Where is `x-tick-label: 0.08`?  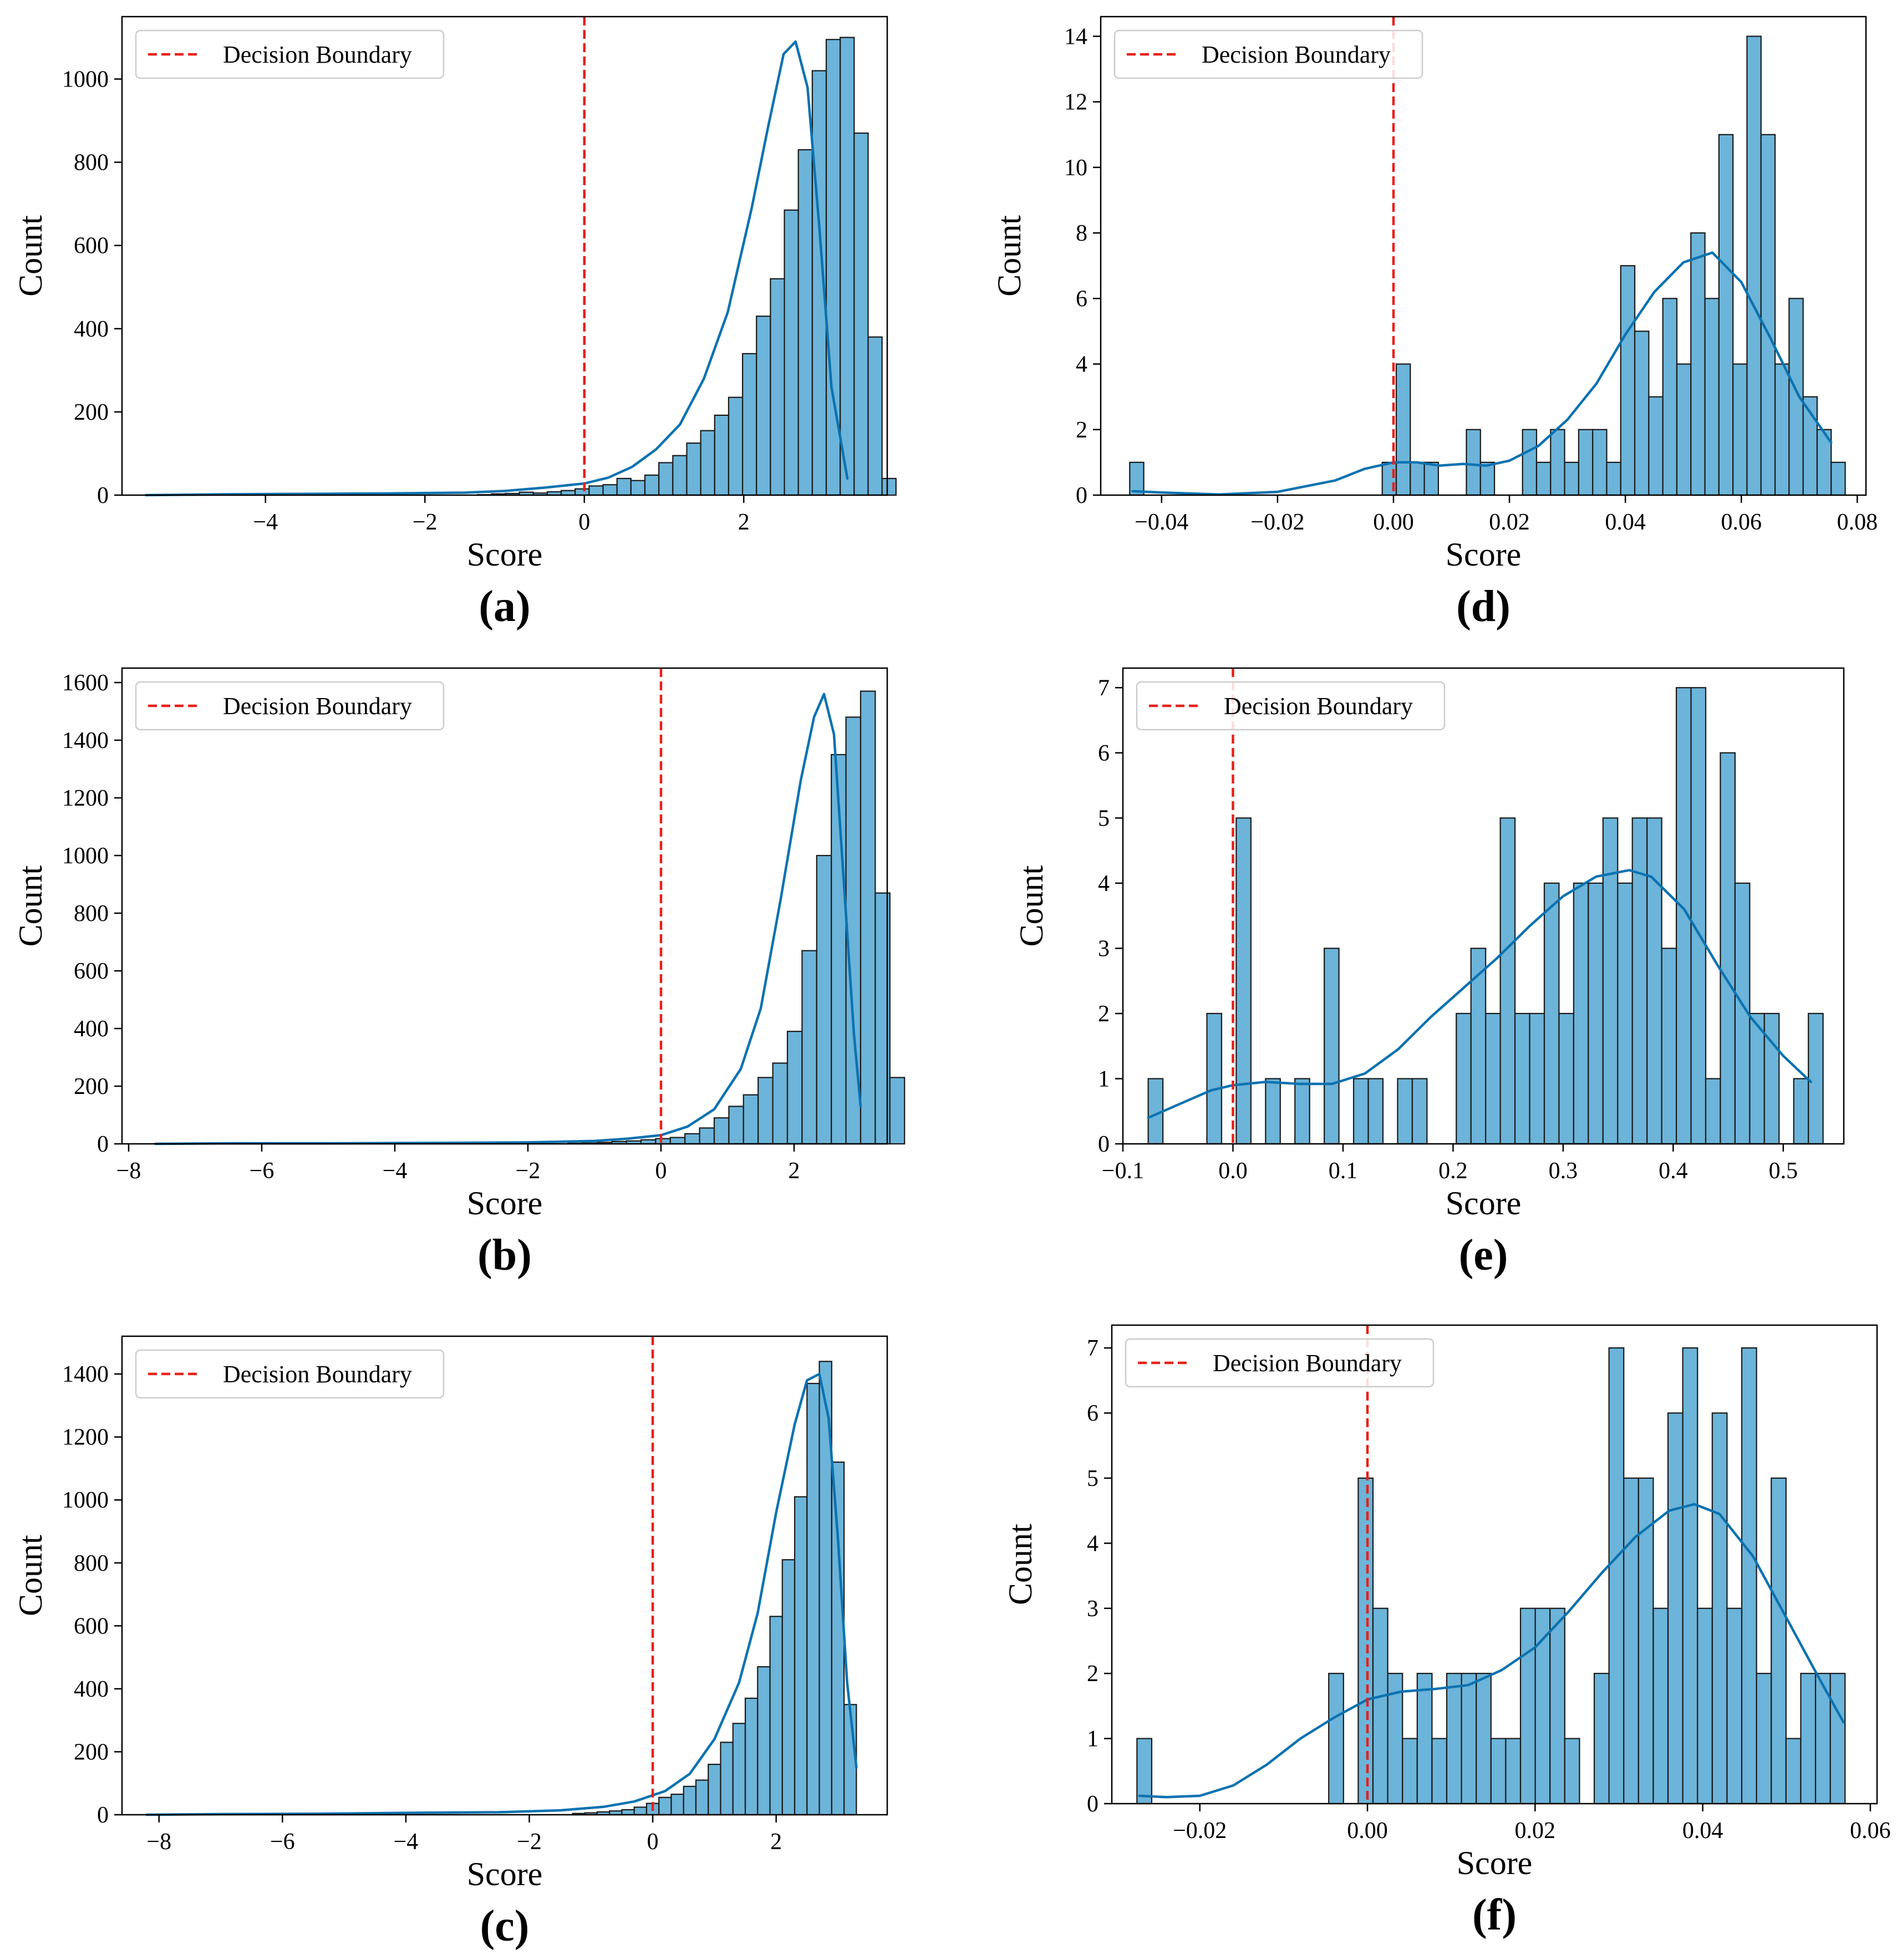 x-tick-label: 0.08 is located at coordinates (1857, 522).